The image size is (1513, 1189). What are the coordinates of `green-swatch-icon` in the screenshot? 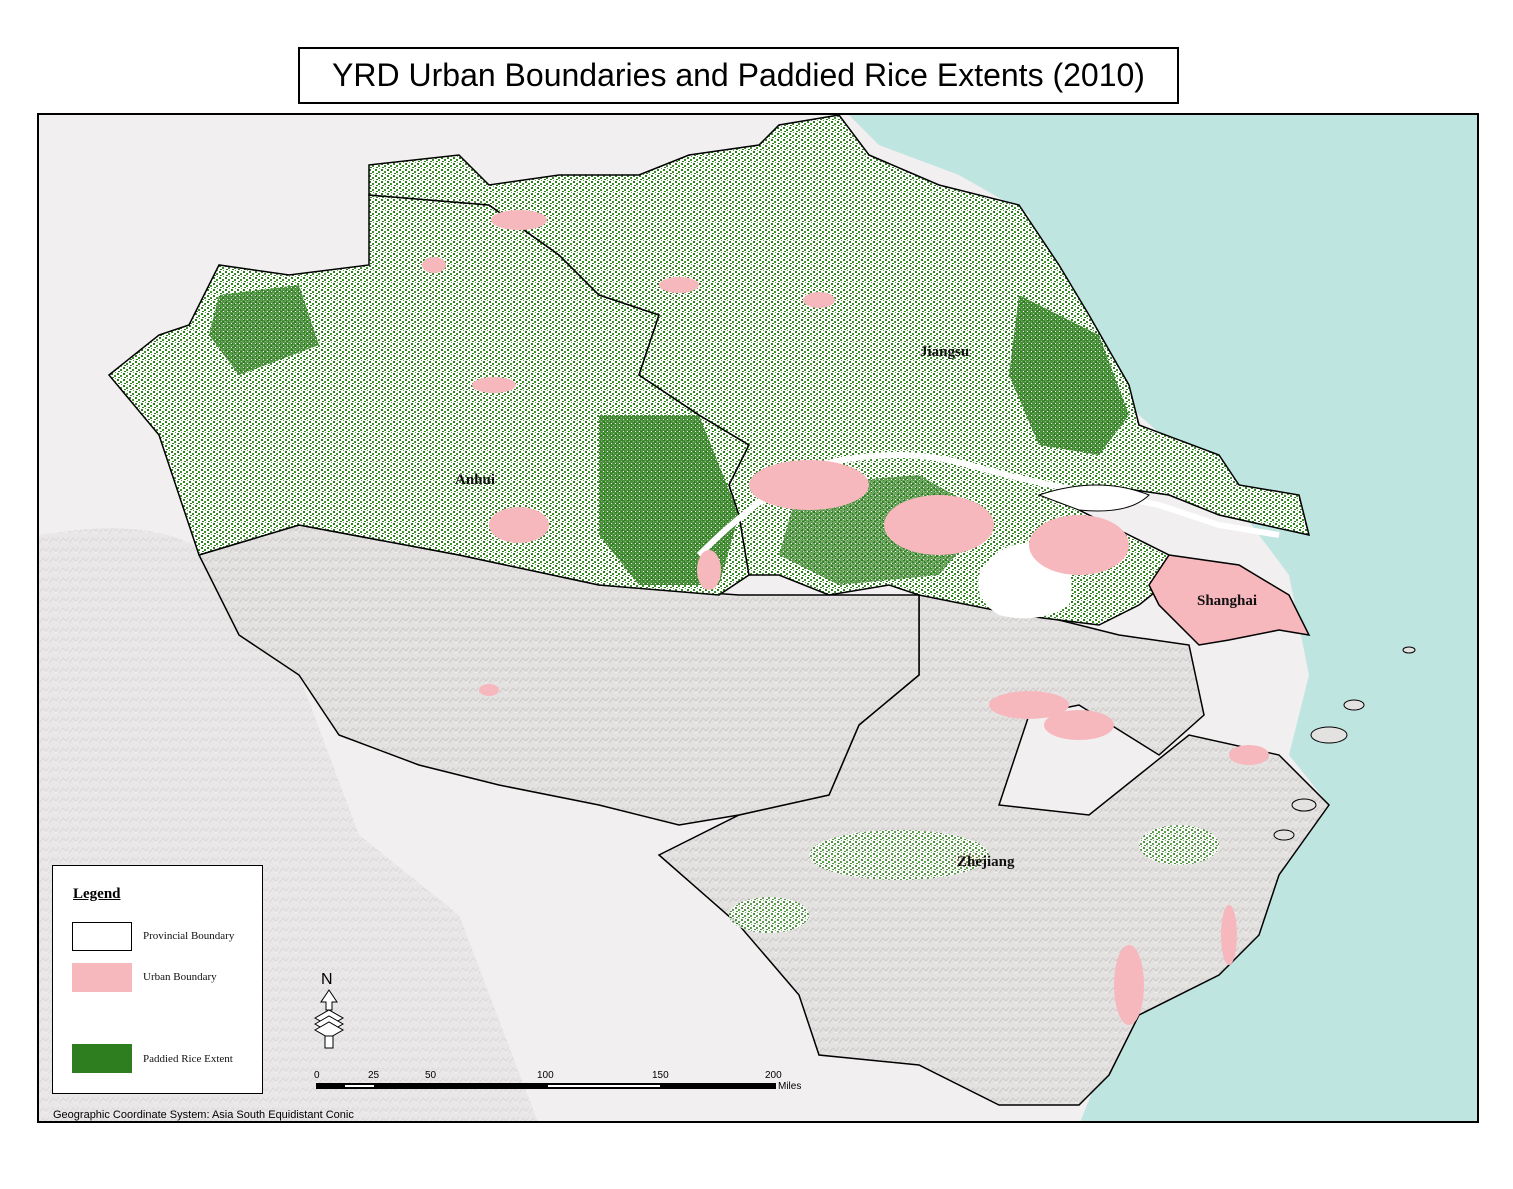 It's located at (102, 1058).